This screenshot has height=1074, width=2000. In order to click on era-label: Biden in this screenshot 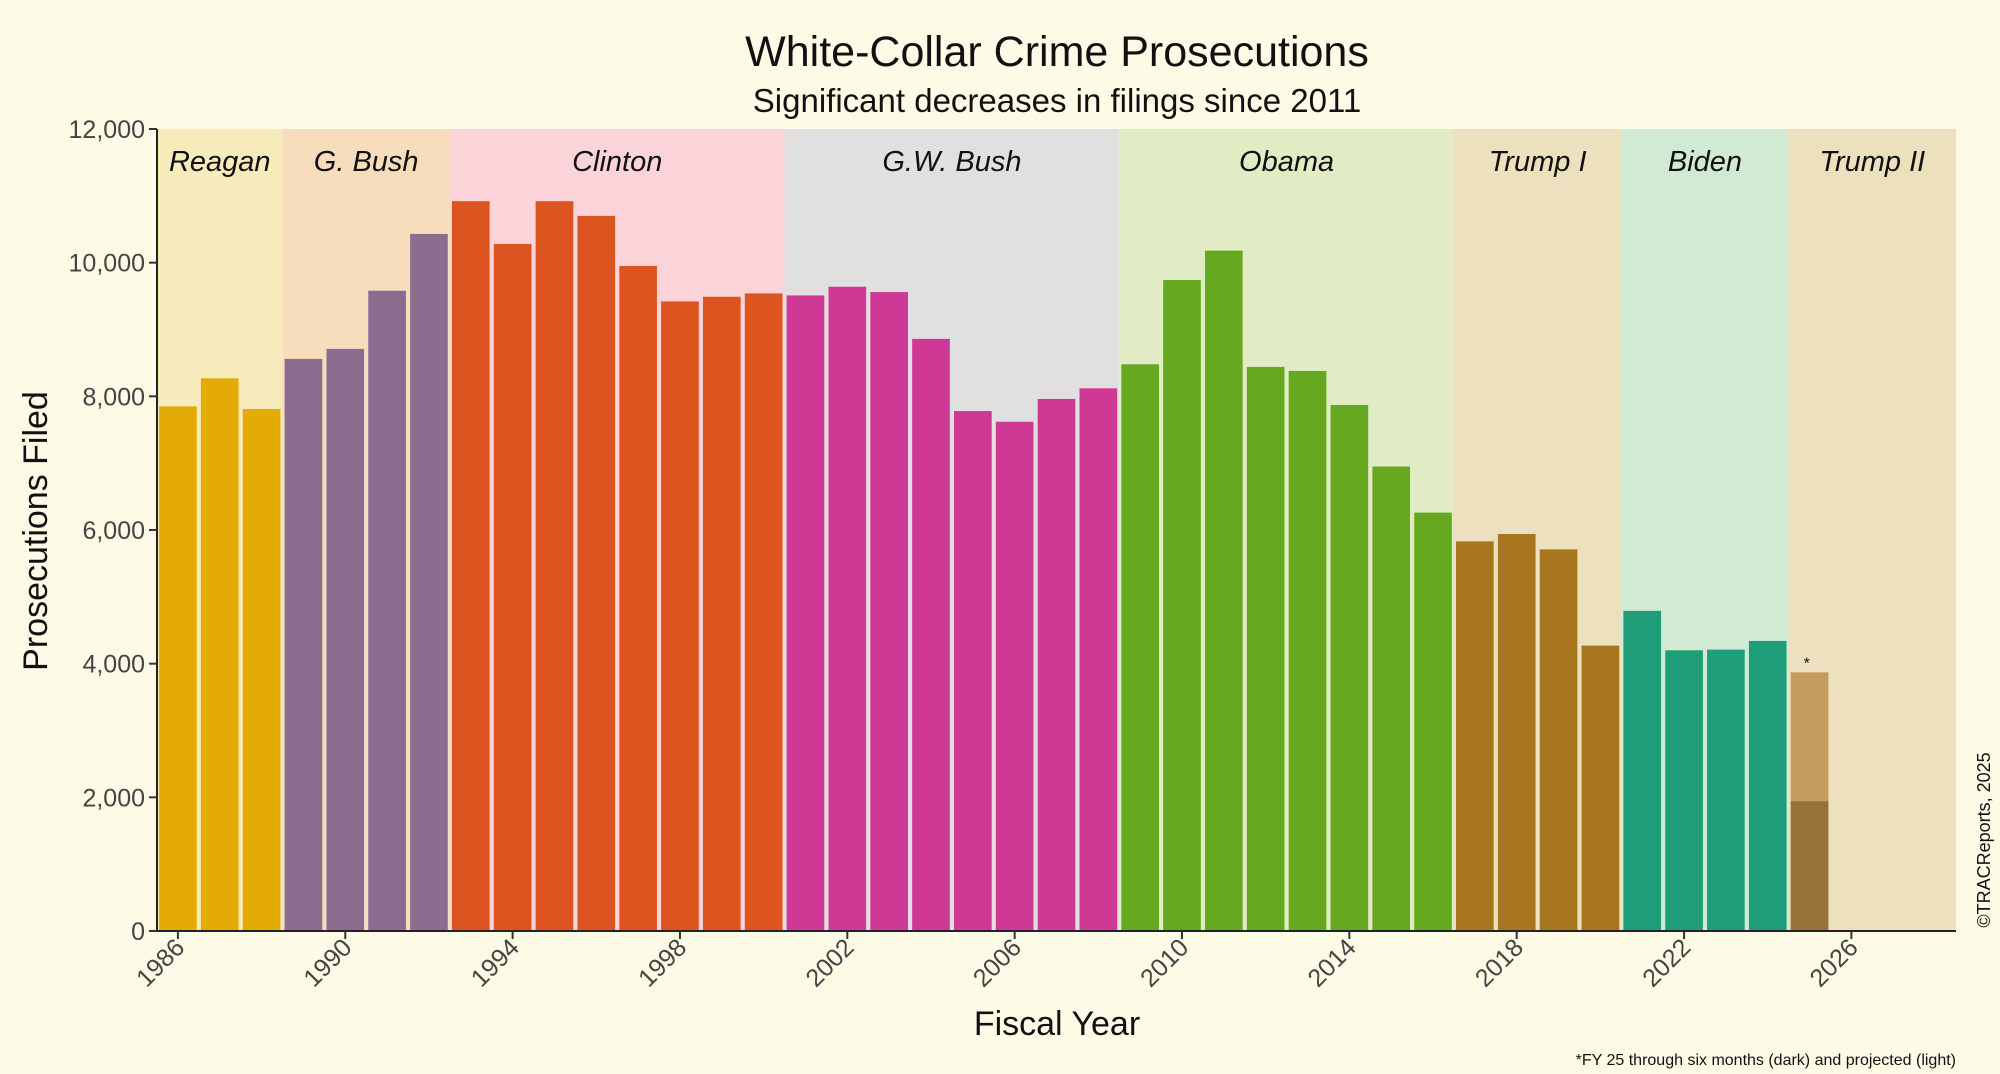, I will do `click(1705, 162)`.